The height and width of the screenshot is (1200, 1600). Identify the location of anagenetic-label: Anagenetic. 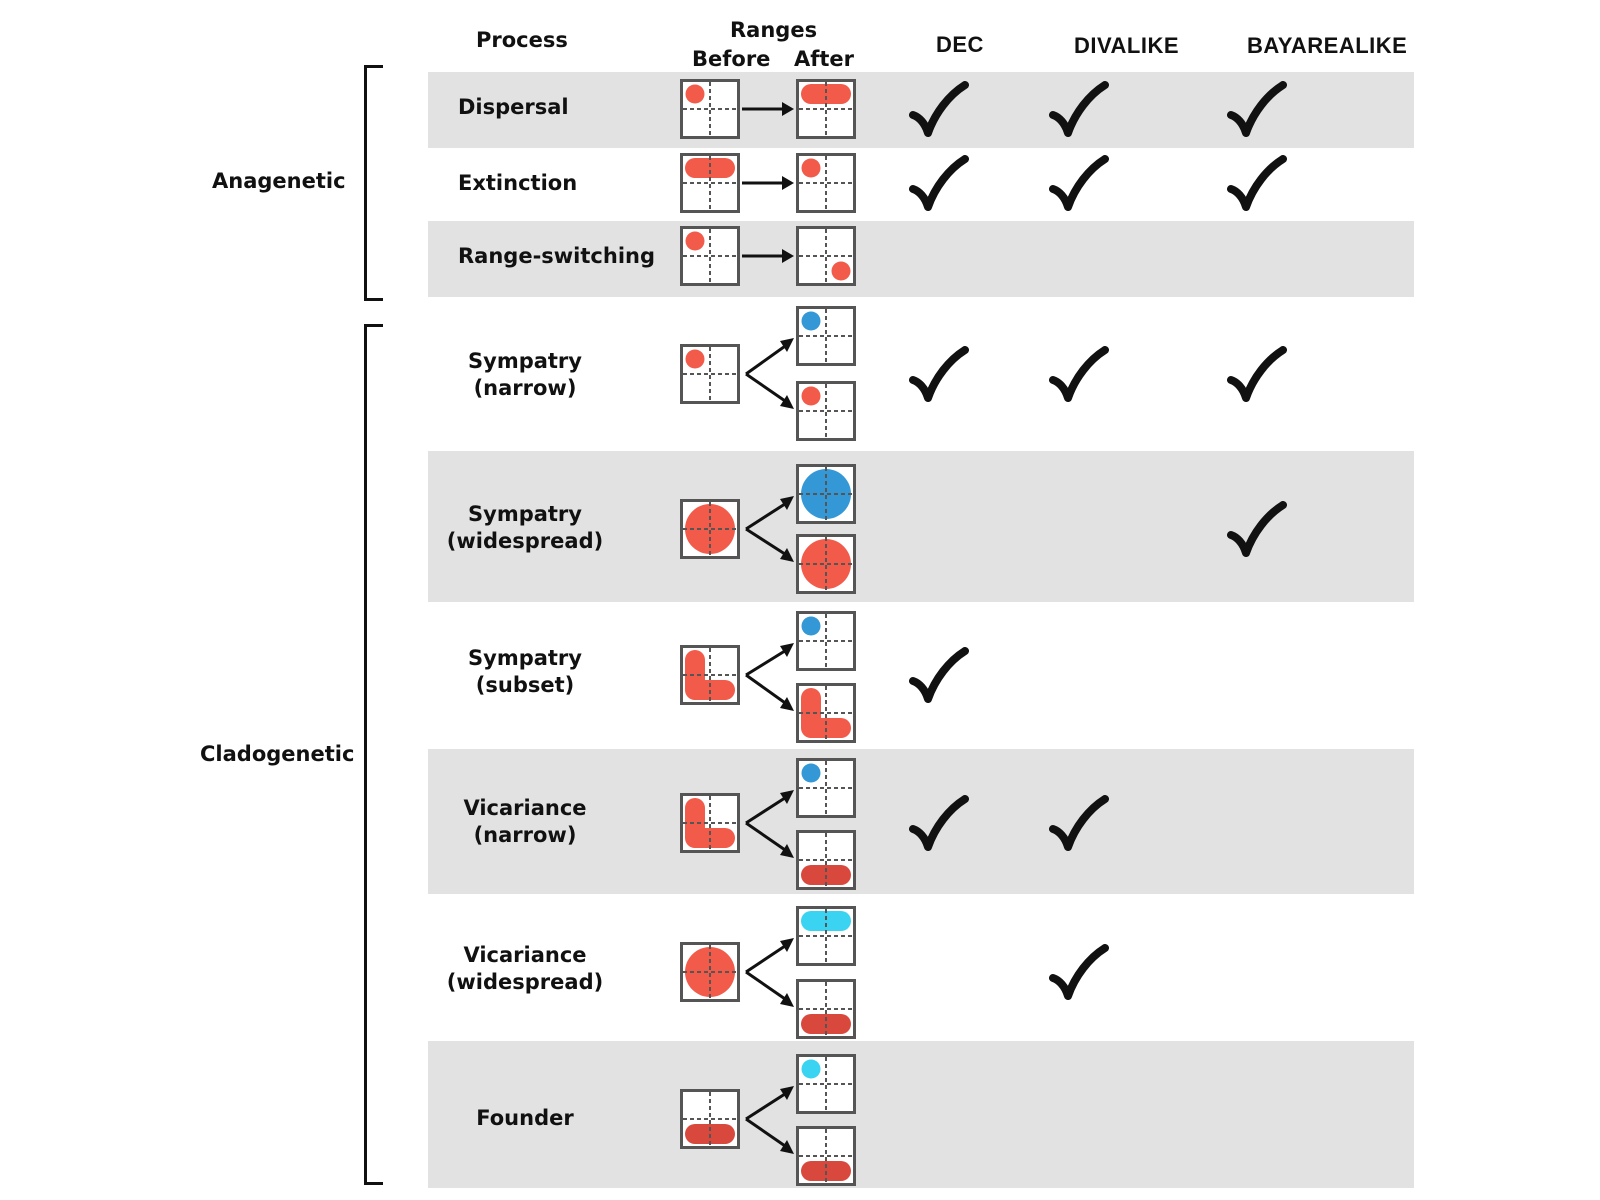
(279, 181).